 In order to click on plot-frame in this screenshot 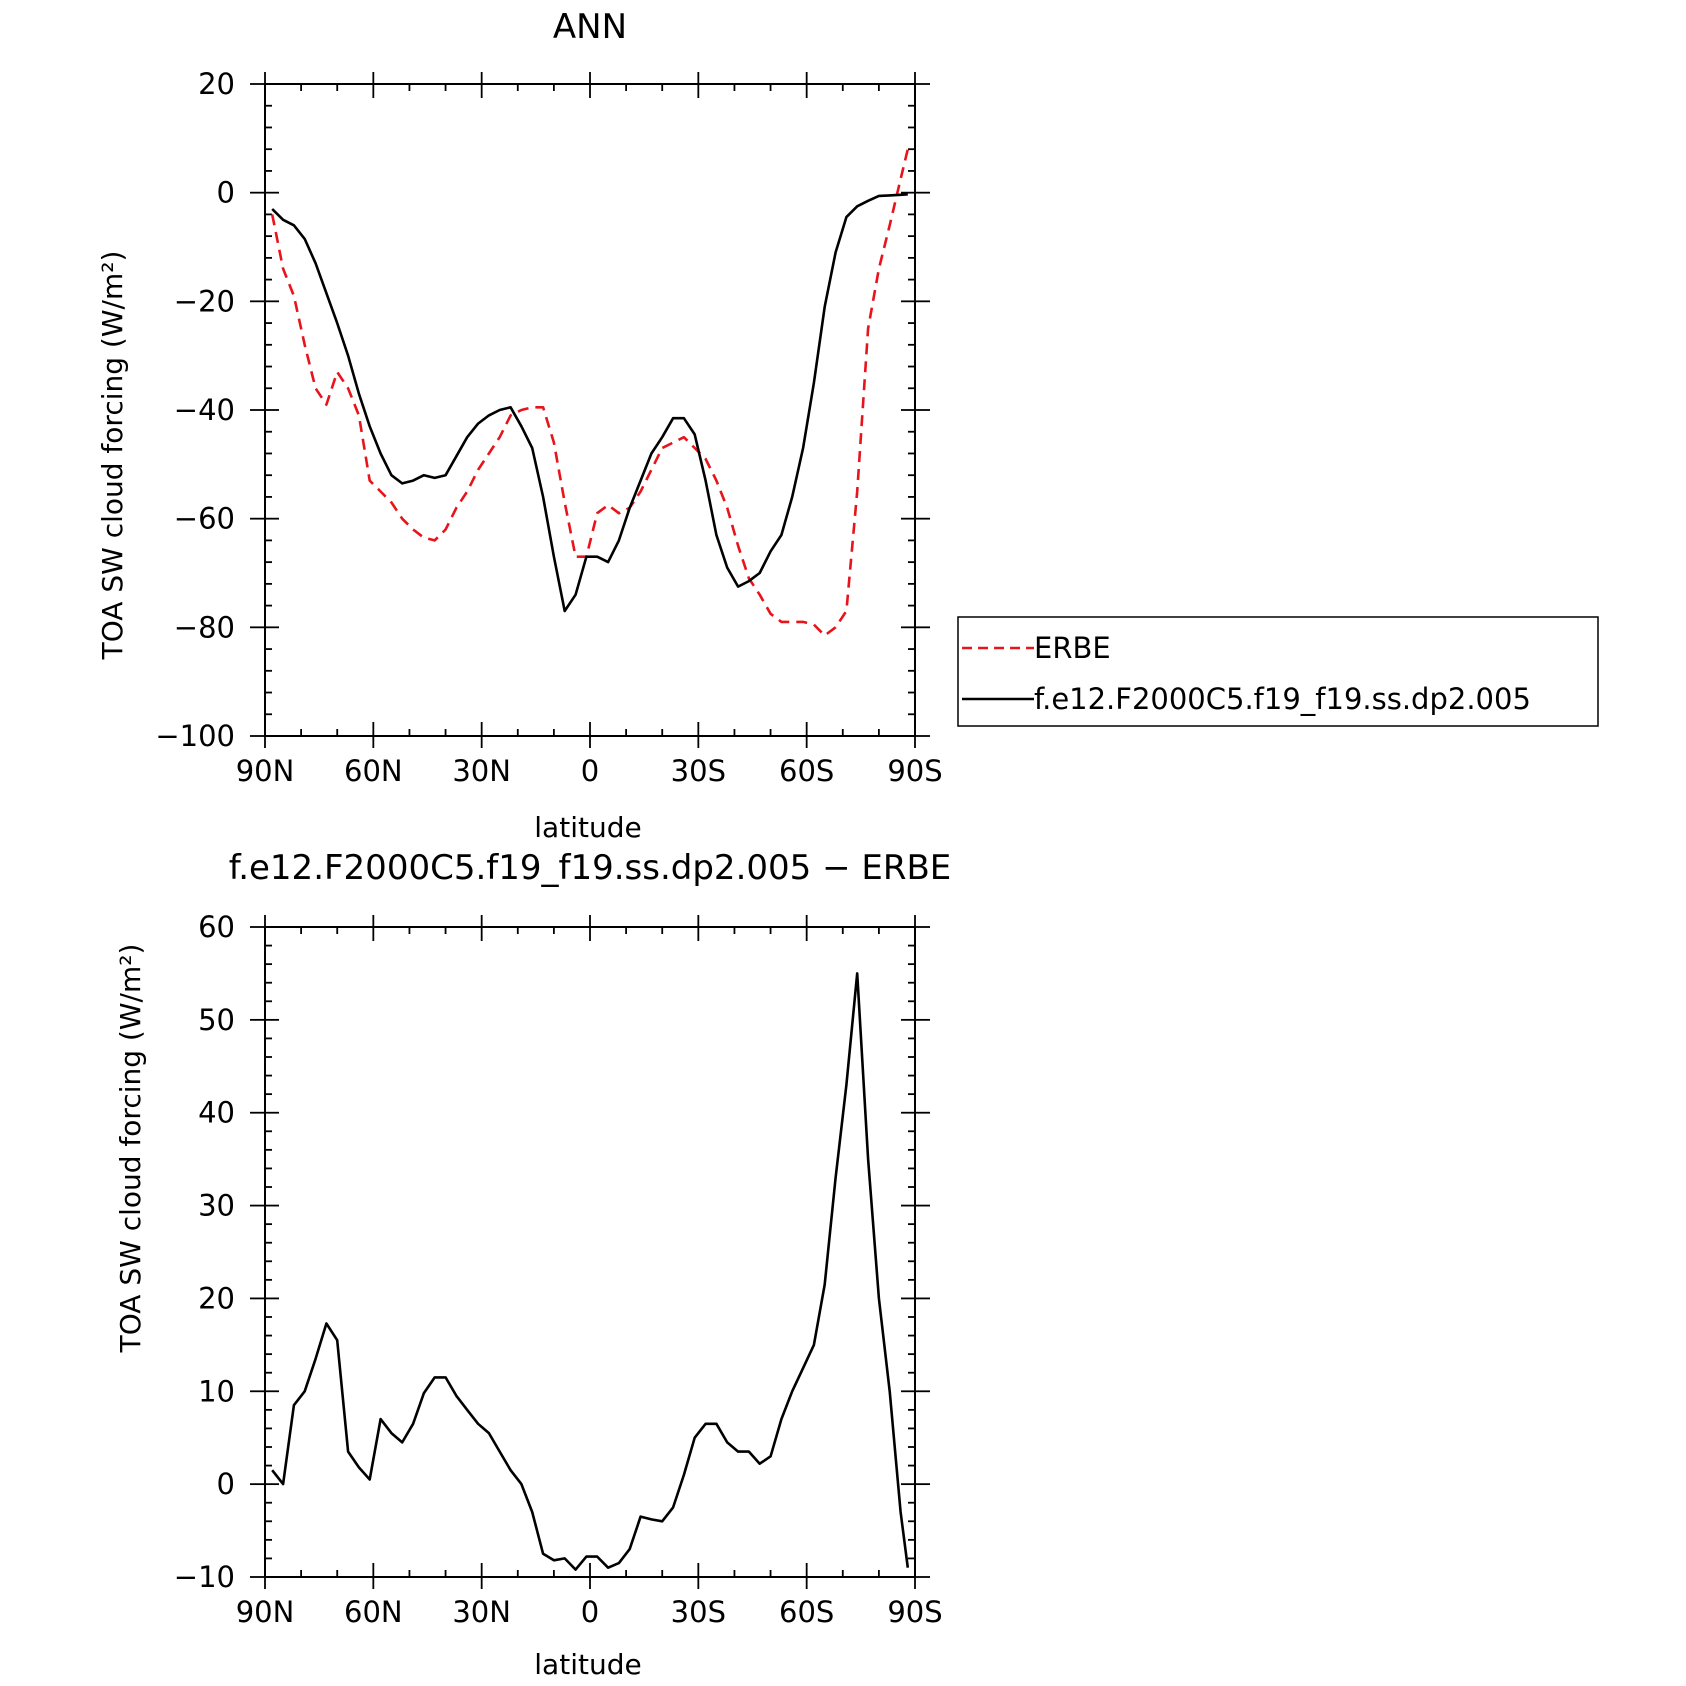, I will do `click(590, 1252)`.